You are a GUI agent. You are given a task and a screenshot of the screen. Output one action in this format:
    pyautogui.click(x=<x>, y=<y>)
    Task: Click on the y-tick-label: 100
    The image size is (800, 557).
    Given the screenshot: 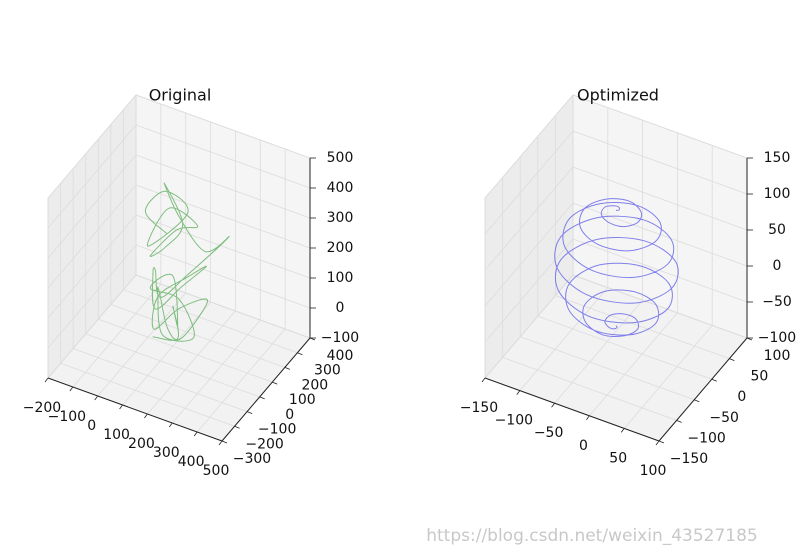 What is the action you would take?
    pyautogui.click(x=302, y=400)
    